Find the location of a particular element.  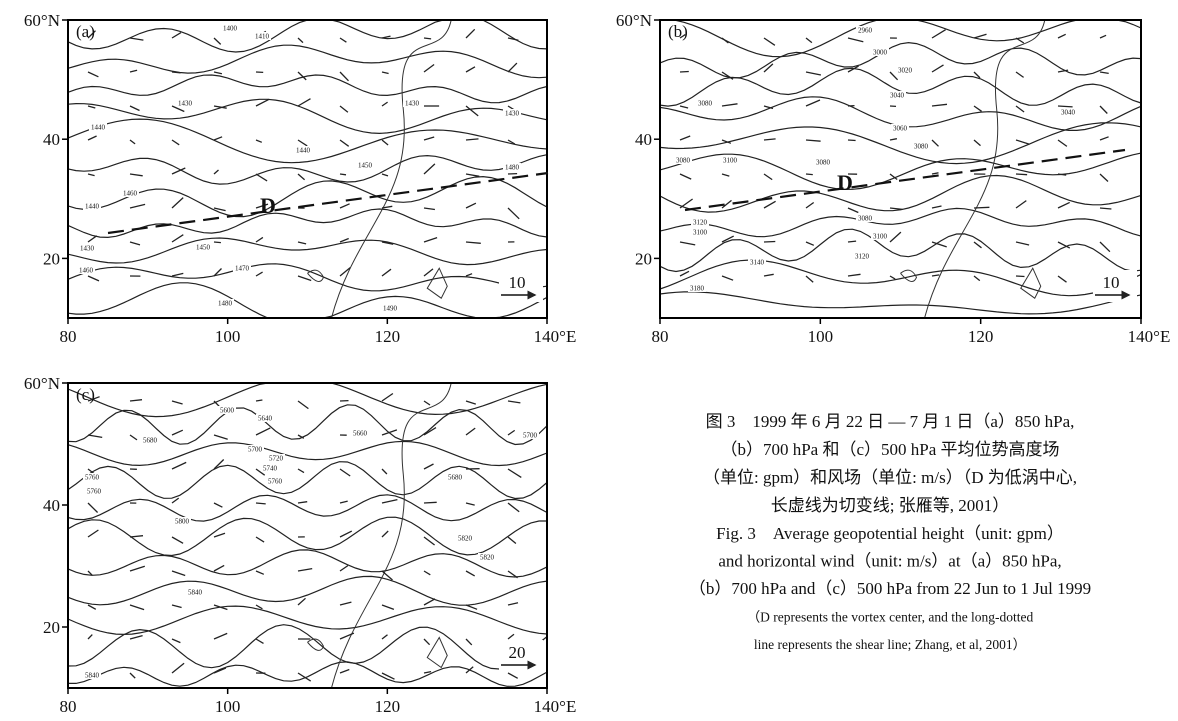

vortex-center: D is located at coordinates (268, 205).